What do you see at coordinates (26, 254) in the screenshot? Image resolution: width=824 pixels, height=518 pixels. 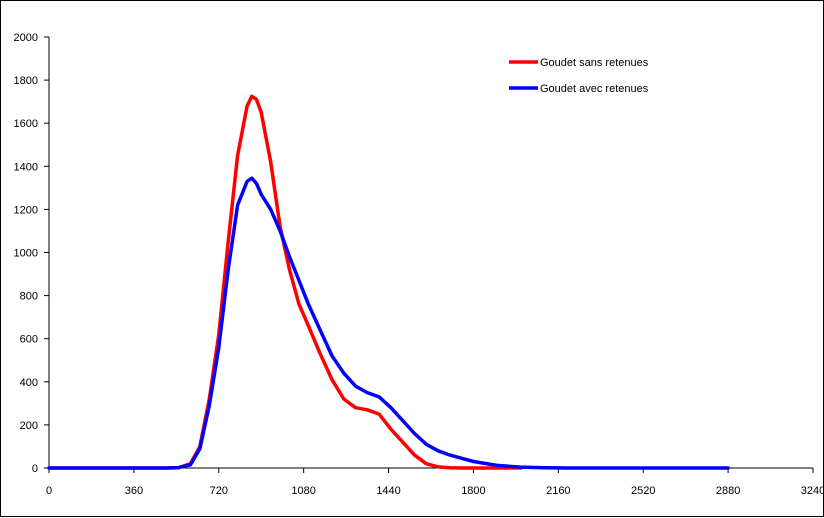 I see `y-tick-label: 1000` at bounding box center [26, 254].